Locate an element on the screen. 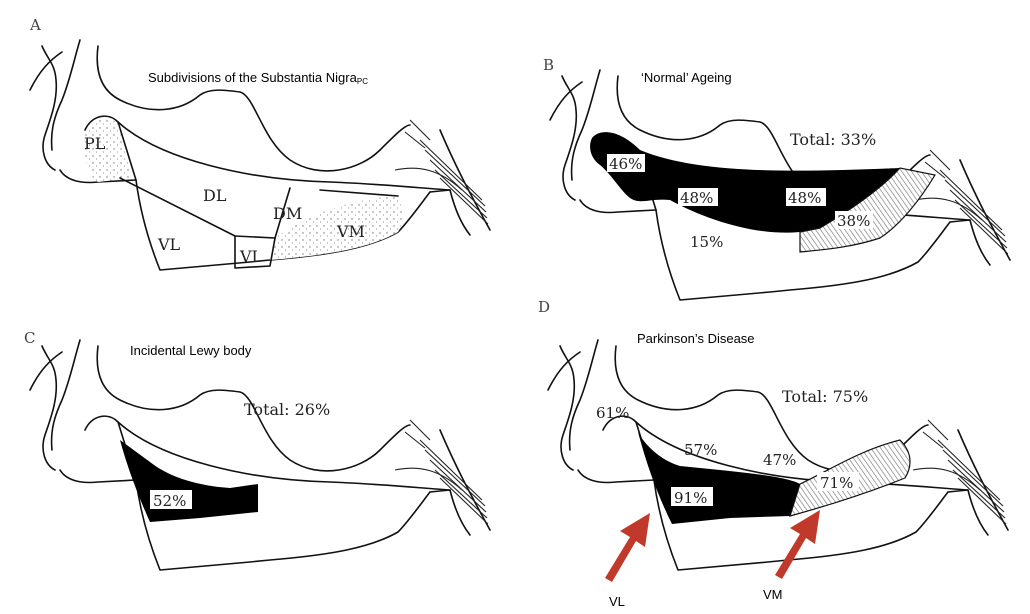  panel-a-letter: A is located at coordinates (35, 25).